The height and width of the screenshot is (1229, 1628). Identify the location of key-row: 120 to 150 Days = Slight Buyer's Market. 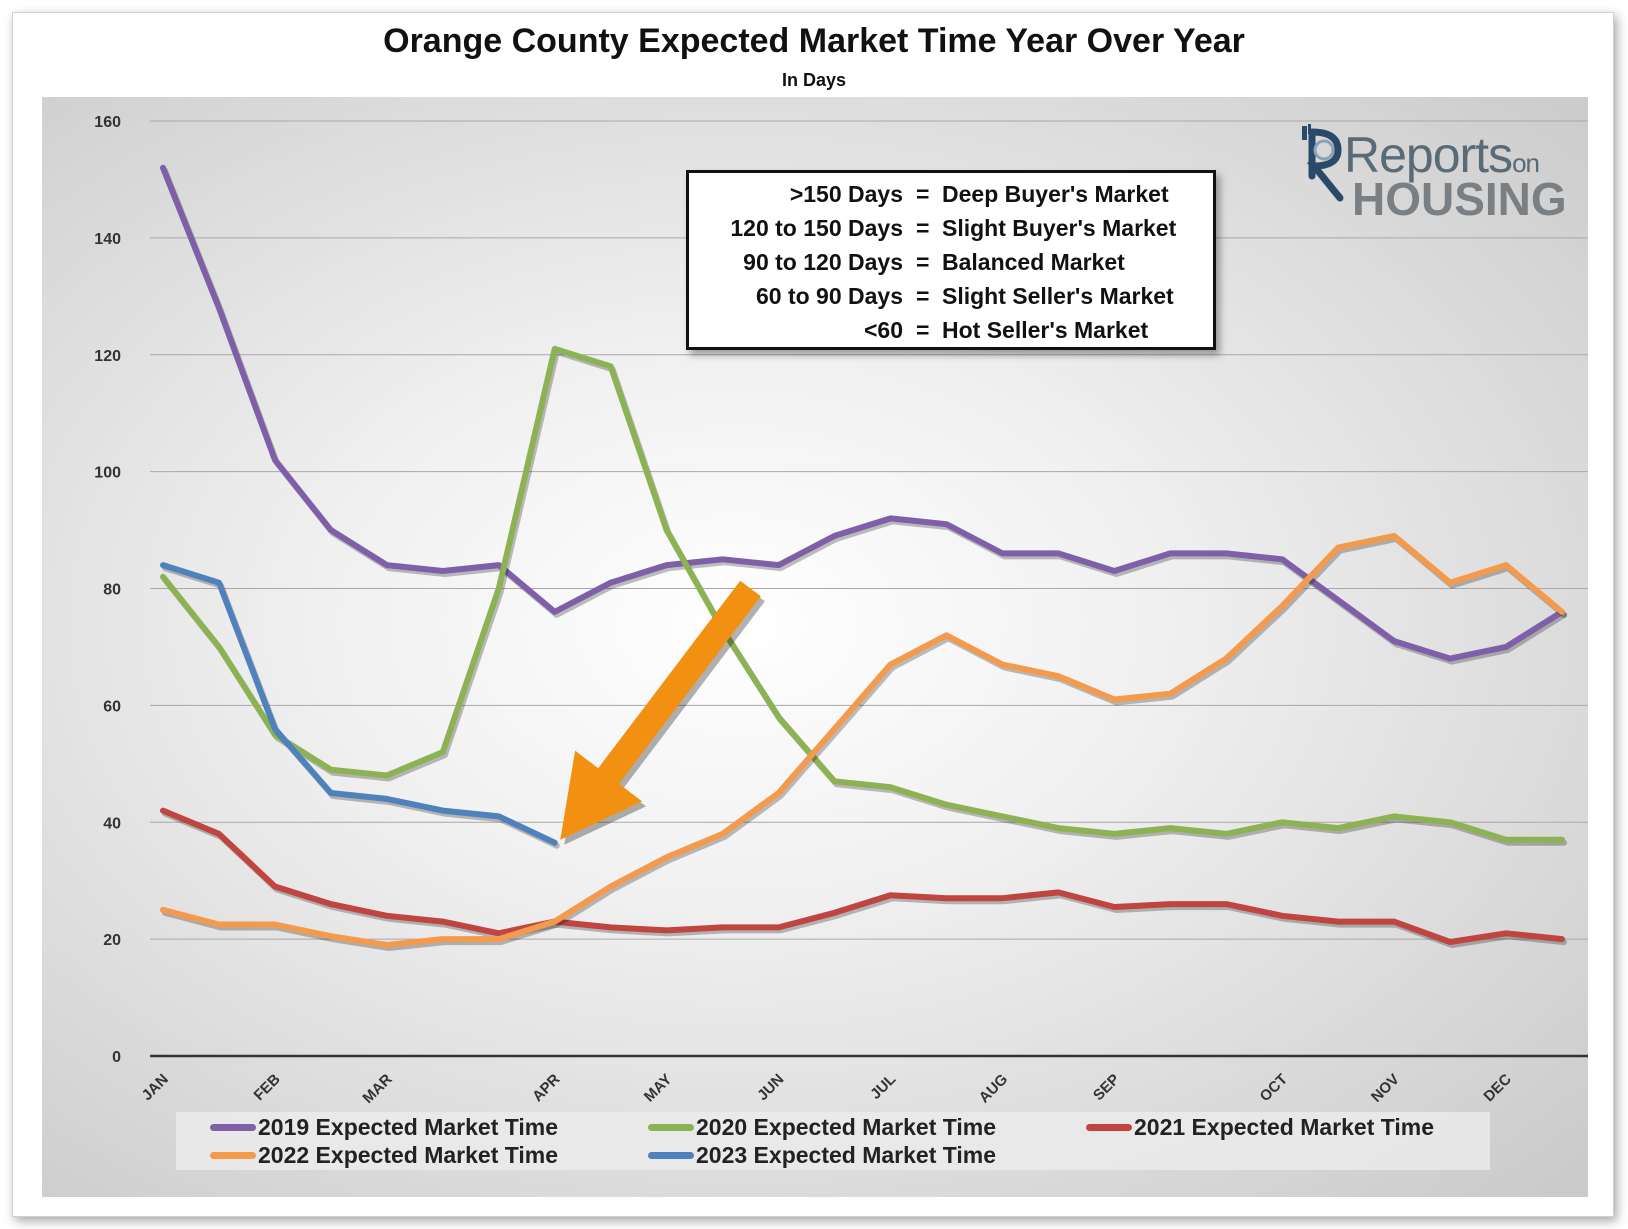
(953, 228).